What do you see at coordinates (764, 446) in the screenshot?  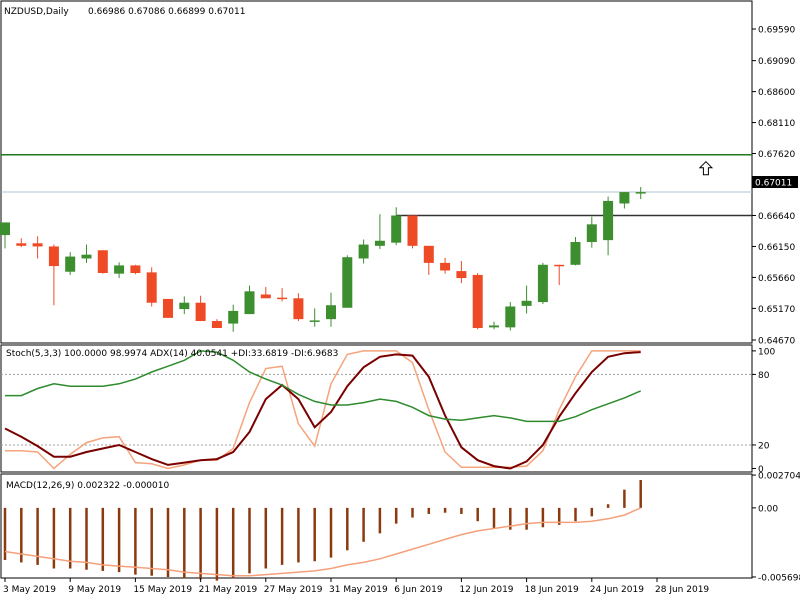 I see `stoch-tick-label: 20` at bounding box center [764, 446].